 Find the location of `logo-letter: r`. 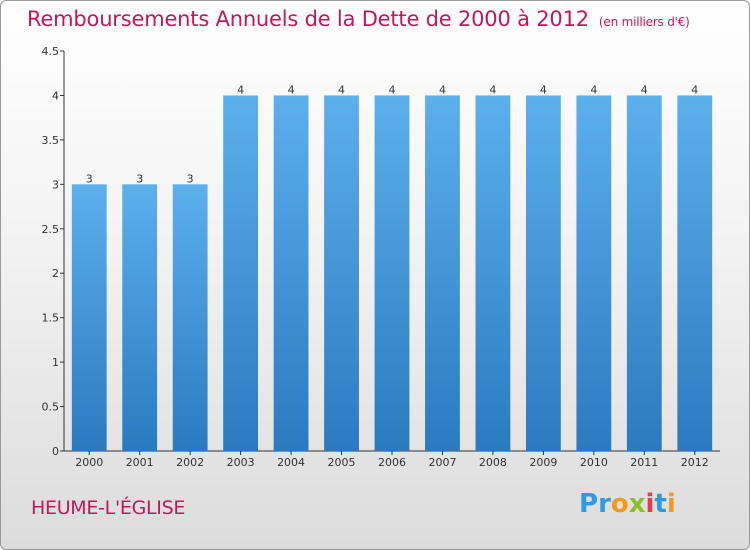

logo-letter: r is located at coordinates (604, 504).